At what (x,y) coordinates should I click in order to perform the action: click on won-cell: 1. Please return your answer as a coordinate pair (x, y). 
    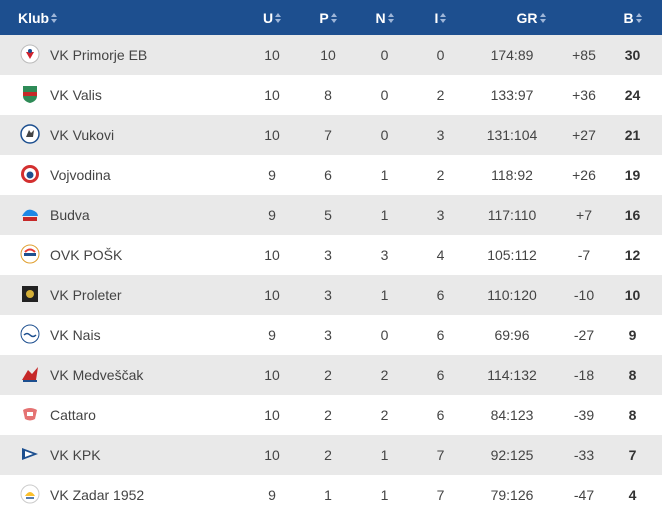
    Looking at the image, I should click on (328, 495).